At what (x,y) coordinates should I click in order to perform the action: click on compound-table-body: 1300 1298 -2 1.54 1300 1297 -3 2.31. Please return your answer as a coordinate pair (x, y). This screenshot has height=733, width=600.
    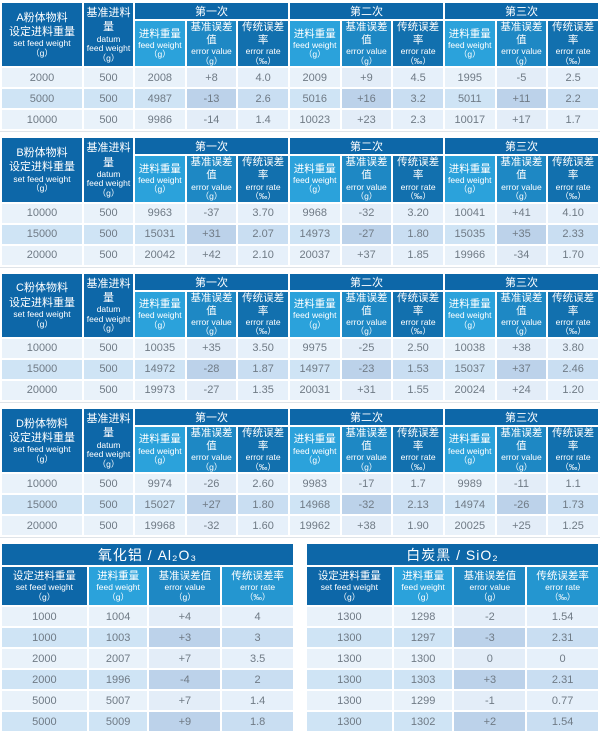
    Looking at the image, I should click on (452, 669).